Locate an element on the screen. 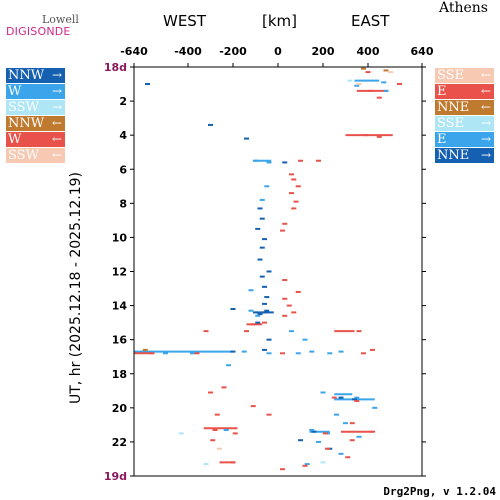  west-label: WEST is located at coordinates (184, 21).